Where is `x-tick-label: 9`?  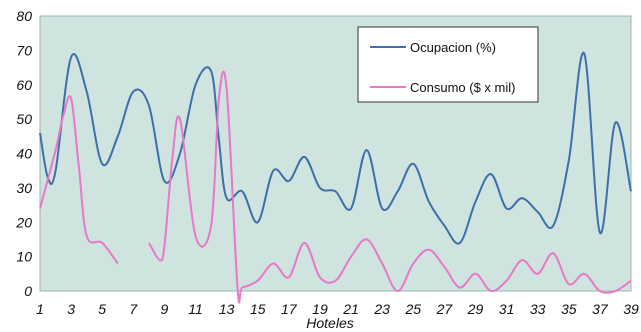 x-tick-label: 9 is located at coordinates (165, 309).